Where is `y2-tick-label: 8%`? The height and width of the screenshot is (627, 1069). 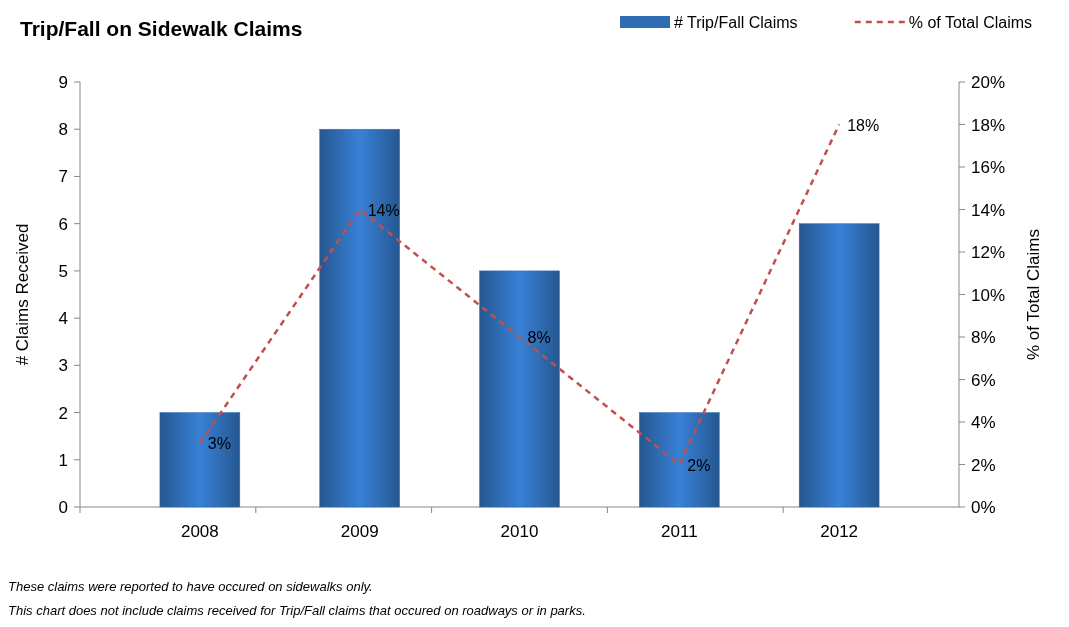 y2-tick-label: 8% is located at coordinates (983, 337).